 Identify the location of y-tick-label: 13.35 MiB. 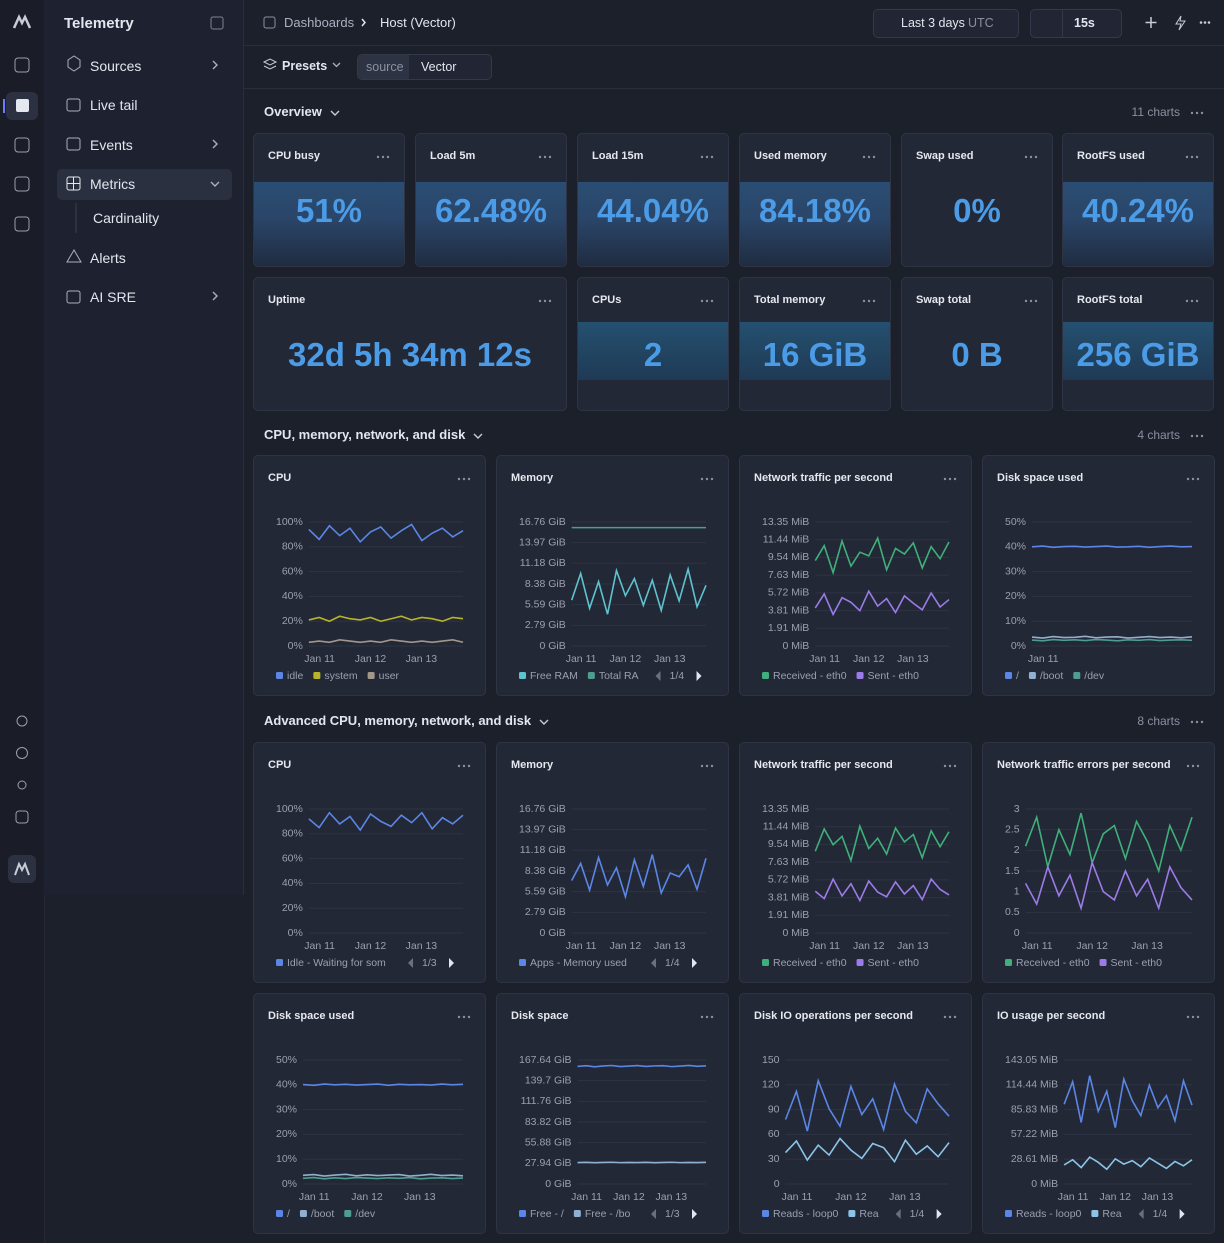
(785, 522).